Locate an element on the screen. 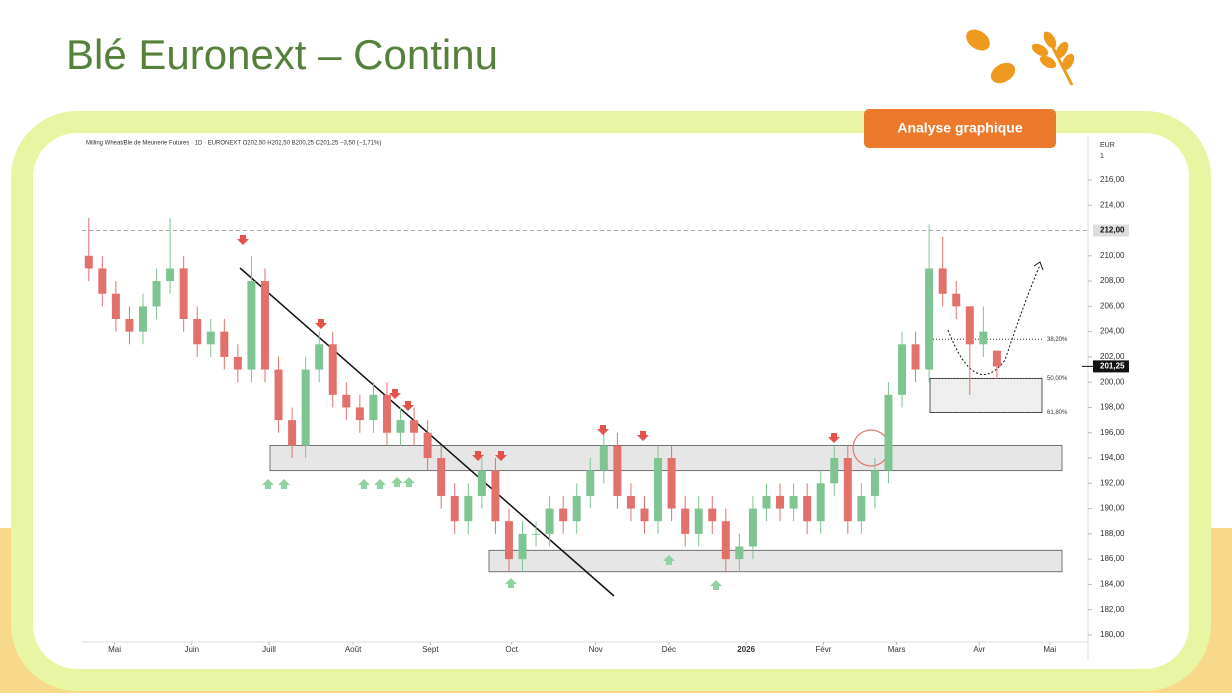 The image size is (1232, 698). badge-text: Analyse graphique is located at coordinates (959, 128).